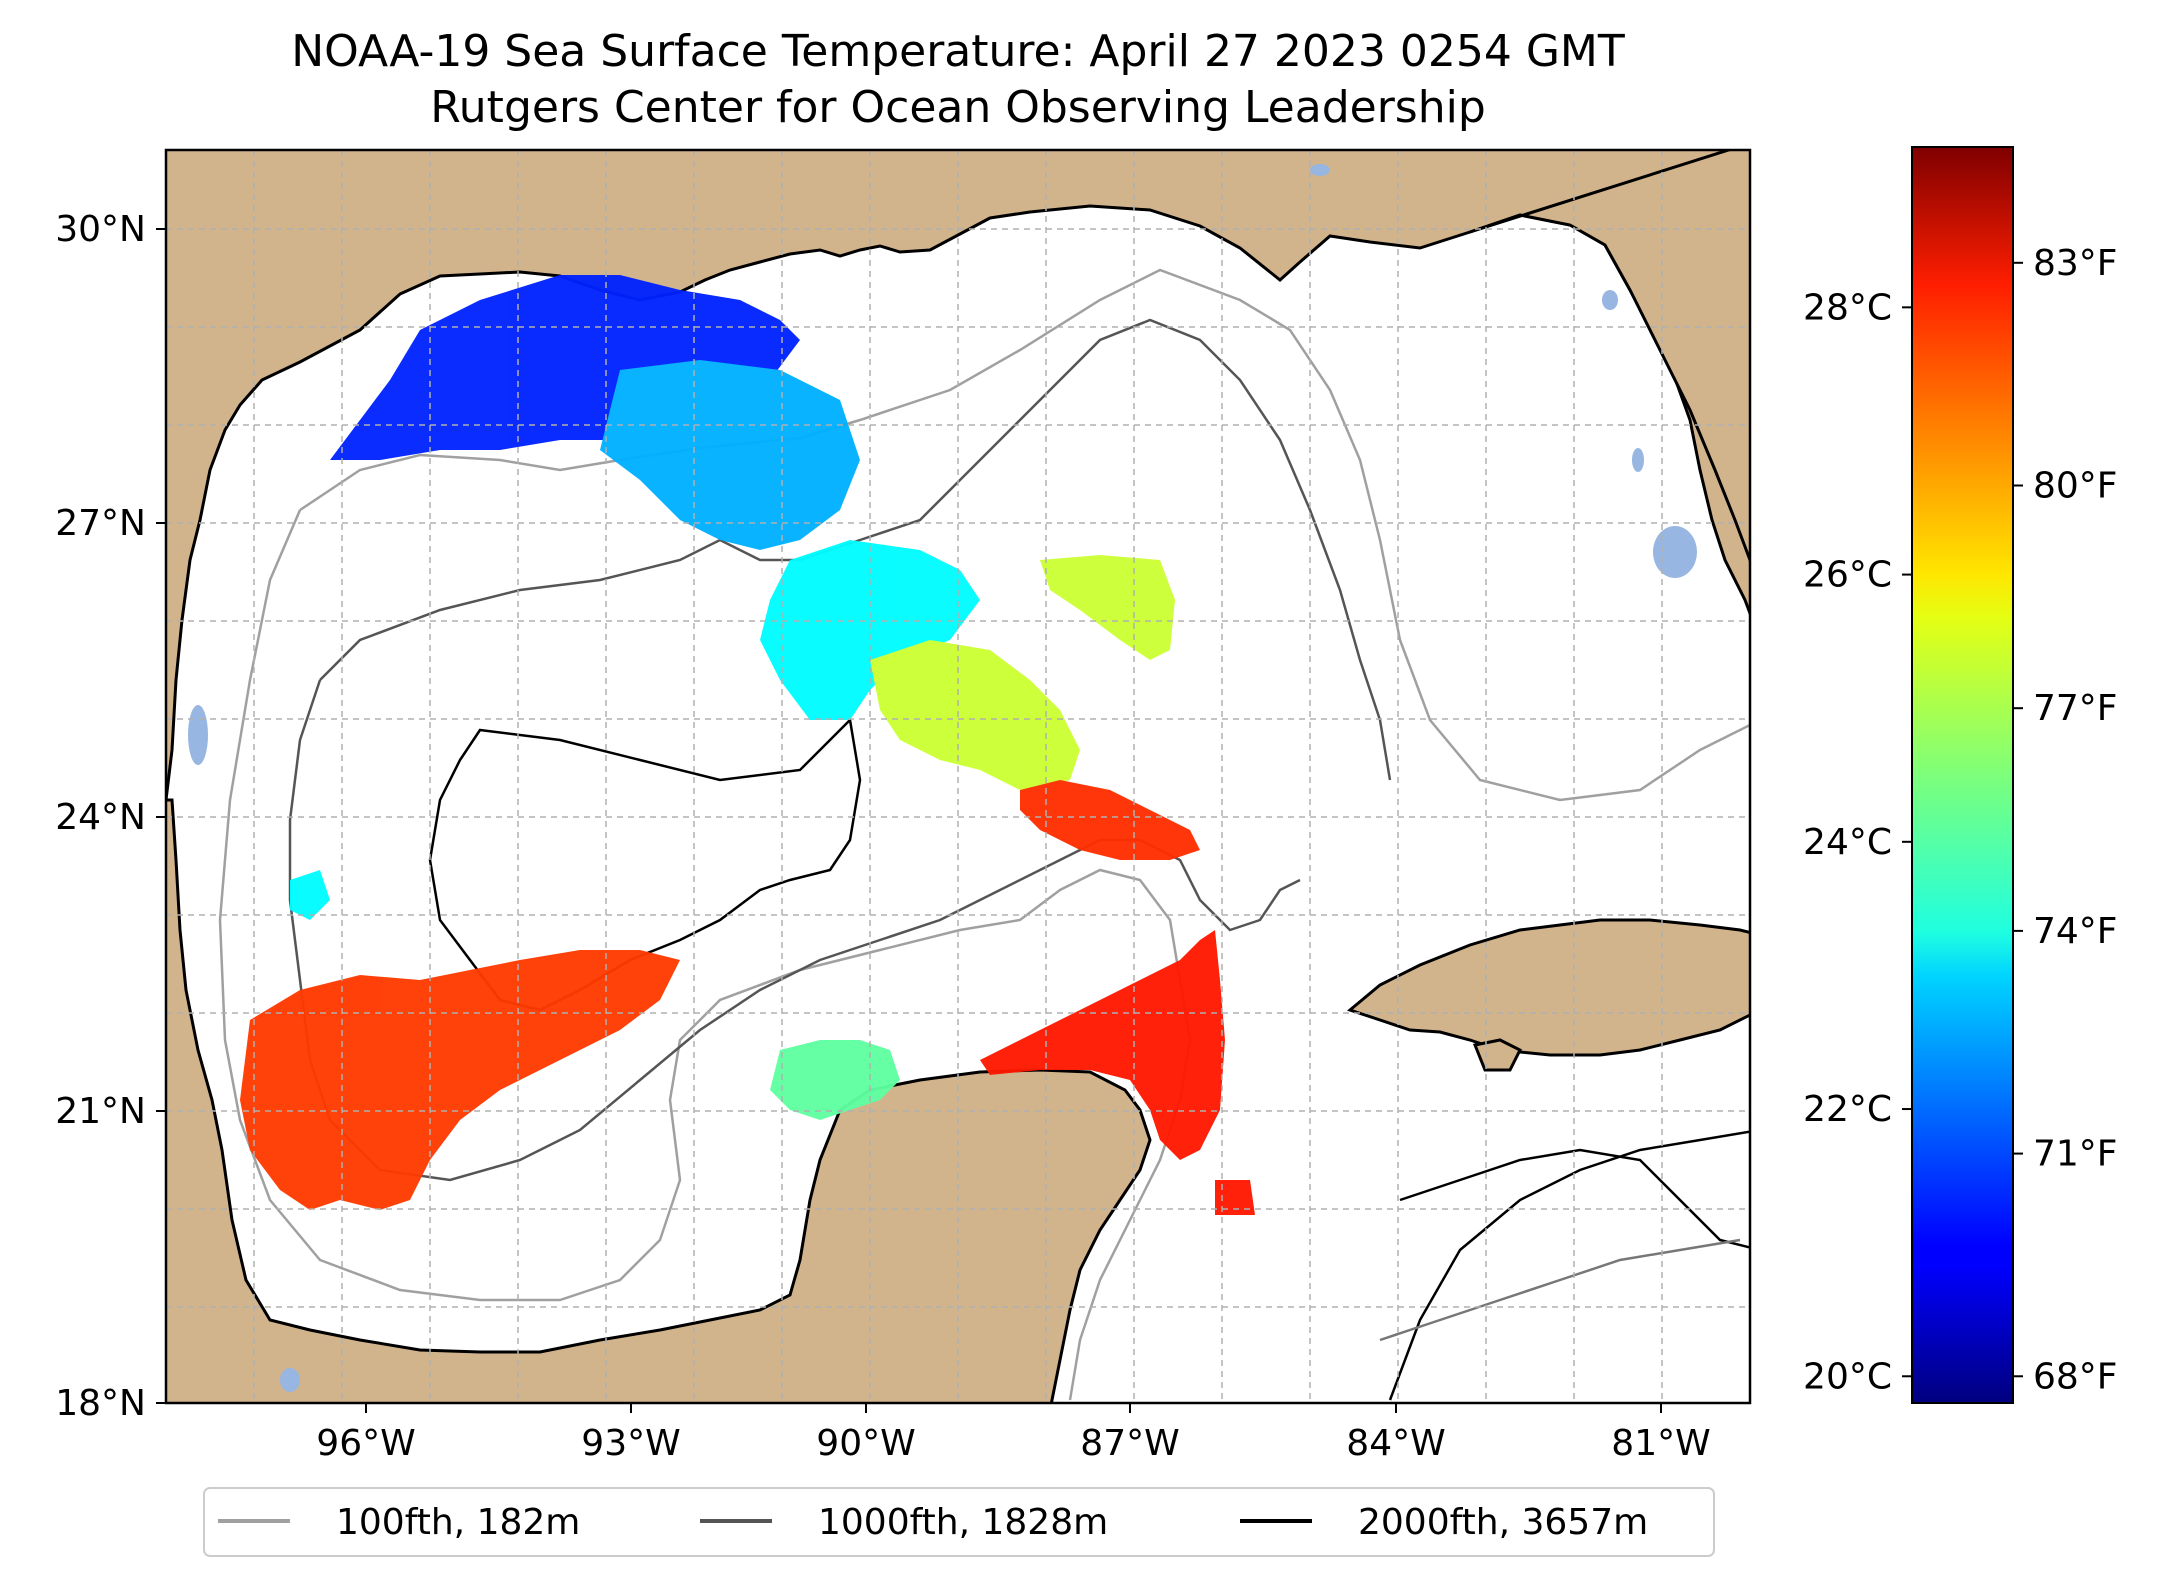 The image size is (2160, 1582). I want to click on colorbar-celsius-label: 20°C, so click(1847, 1376).